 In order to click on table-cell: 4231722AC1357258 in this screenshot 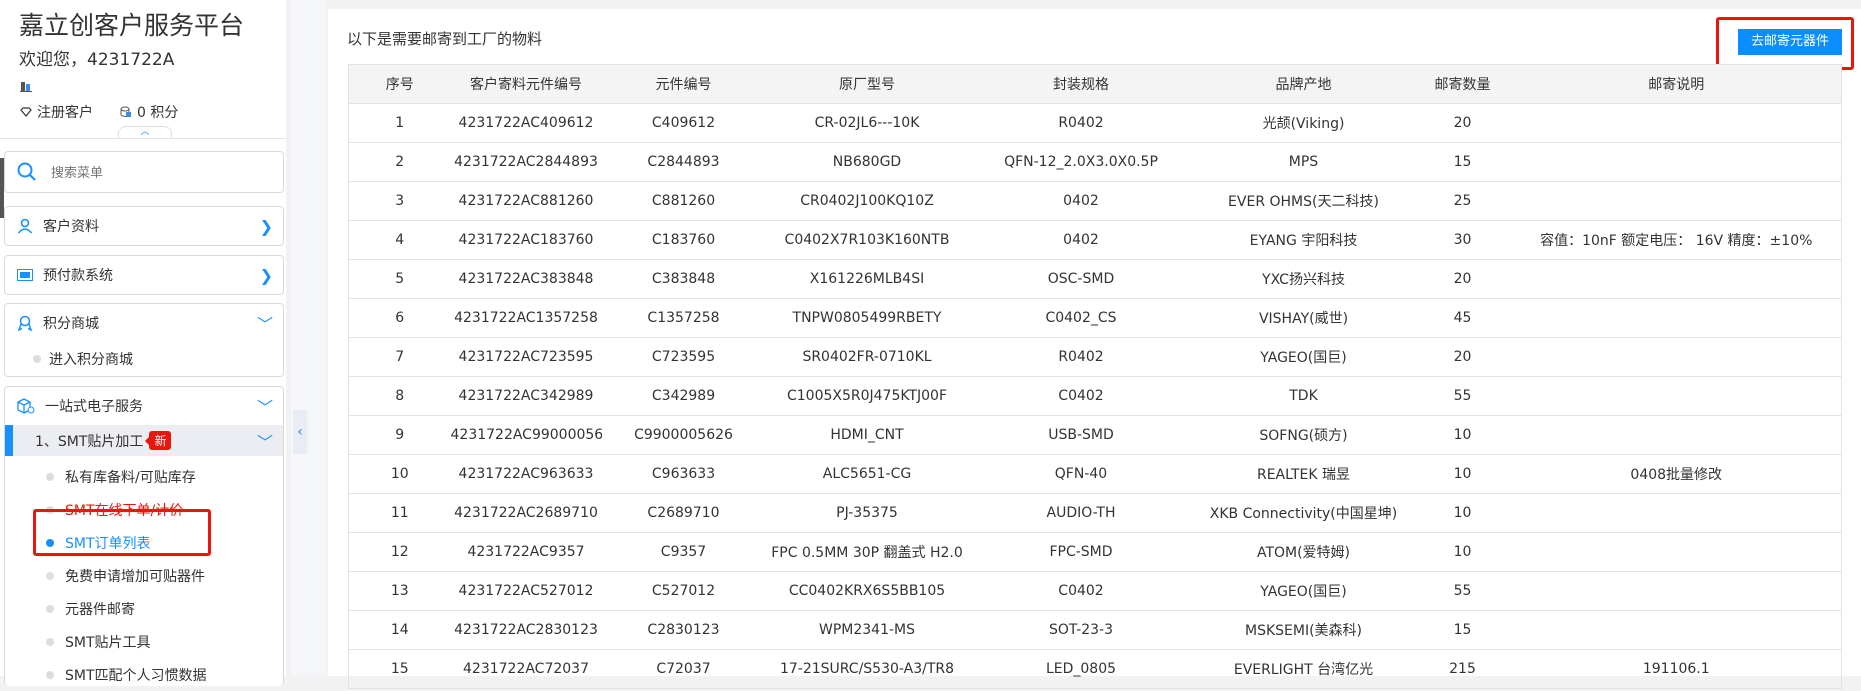, I will do `click(526, 318)`.